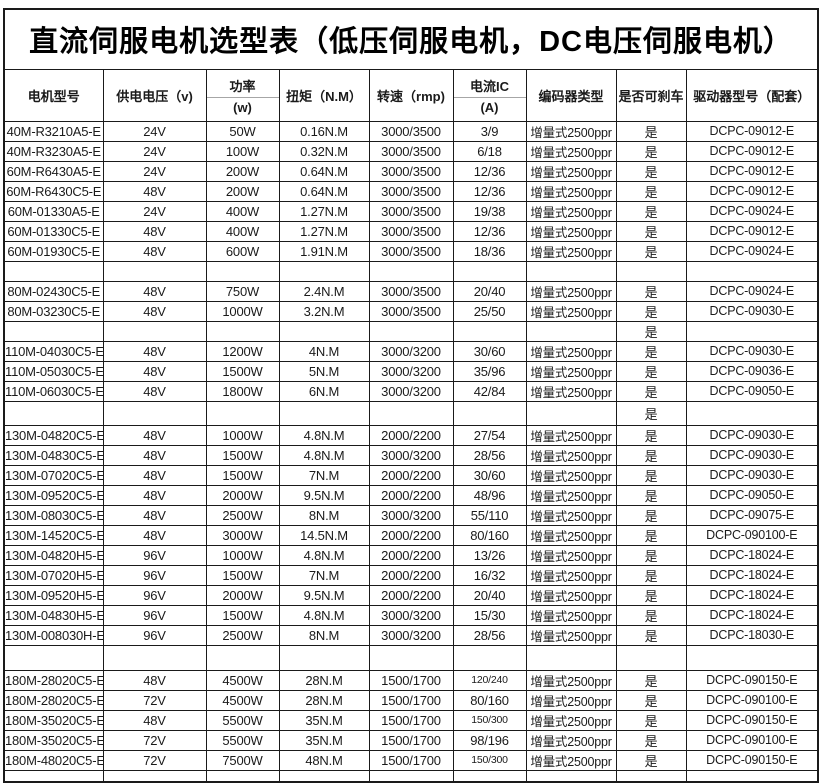 Image resolution: width=820 pixels, height=783 pixels. Describe the element at coordinates (752, 595) in the screenshot. I see `cell-driver: DCPC-18024-E` at that location.